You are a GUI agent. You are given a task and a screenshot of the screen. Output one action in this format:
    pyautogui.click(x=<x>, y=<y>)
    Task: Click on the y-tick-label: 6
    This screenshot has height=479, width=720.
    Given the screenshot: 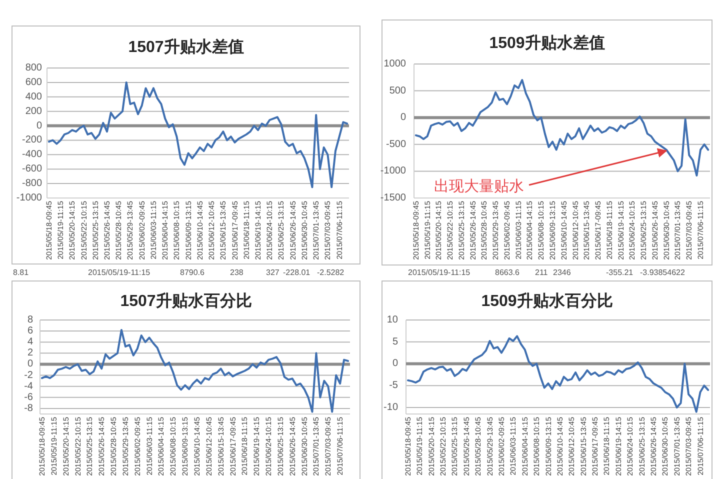 What is the action you would take?
    pyautogui.click(x=30, y=331)
    